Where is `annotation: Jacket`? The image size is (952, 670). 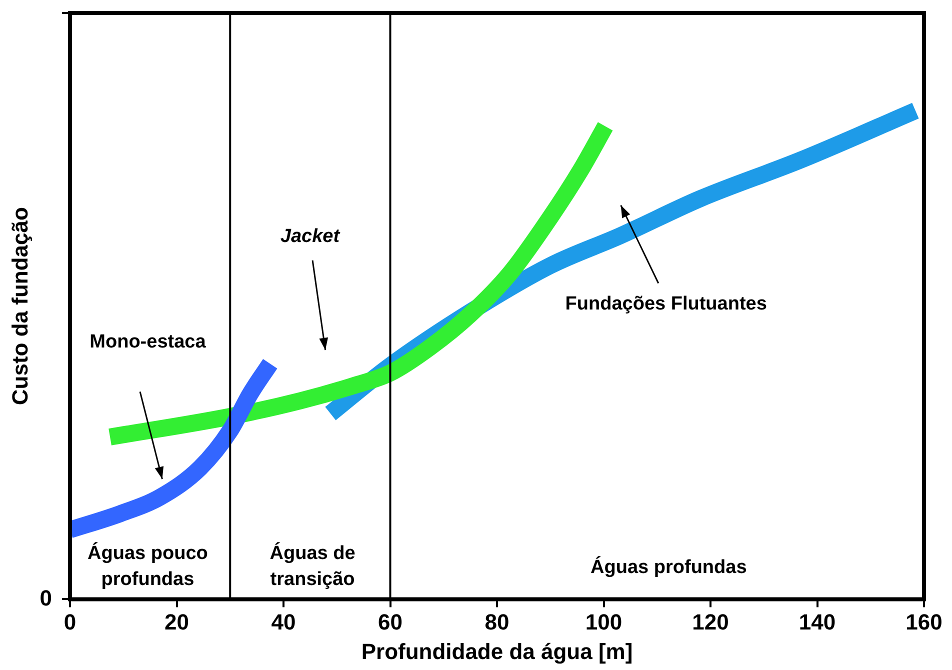 annotation: Jacket is located at coordinates (310, 237).